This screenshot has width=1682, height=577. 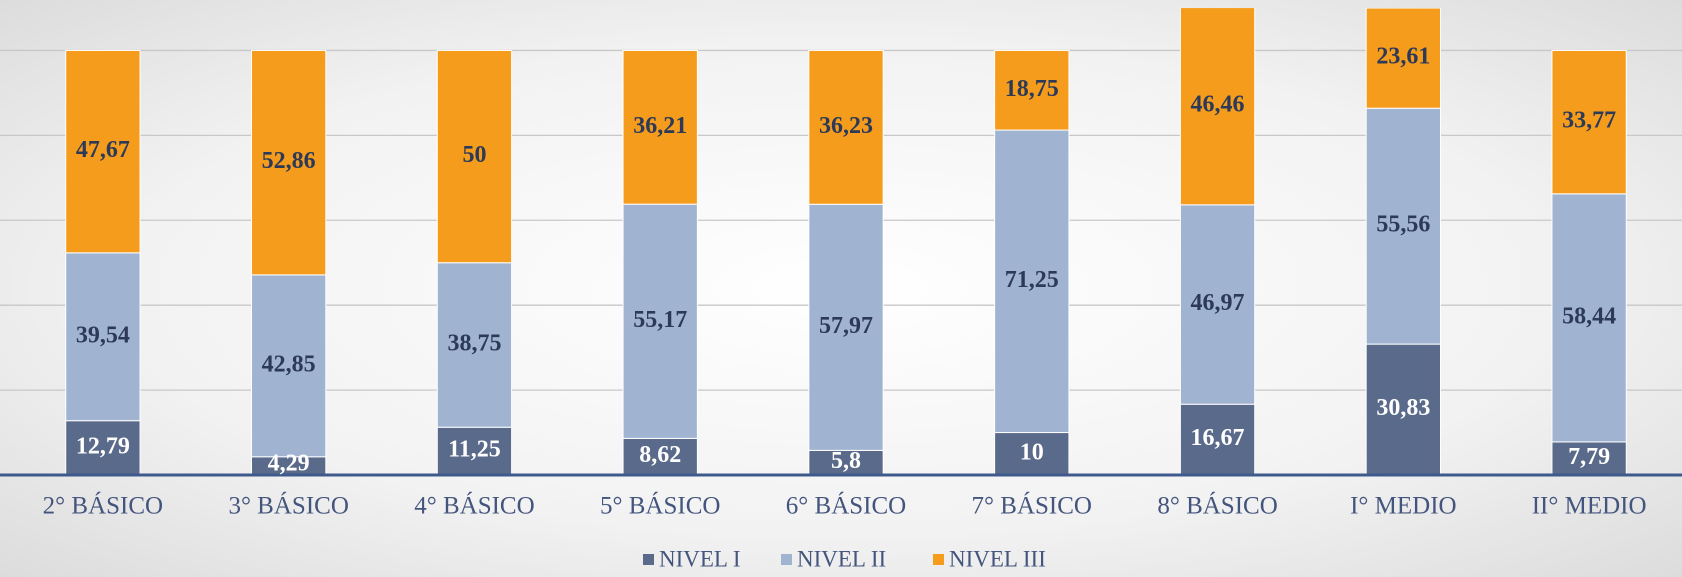 What do you see at coordinates (474, 506) in the screenshot?
I see `x-tick-label: 4° BÁSICO` at bounding box center [474, 506].